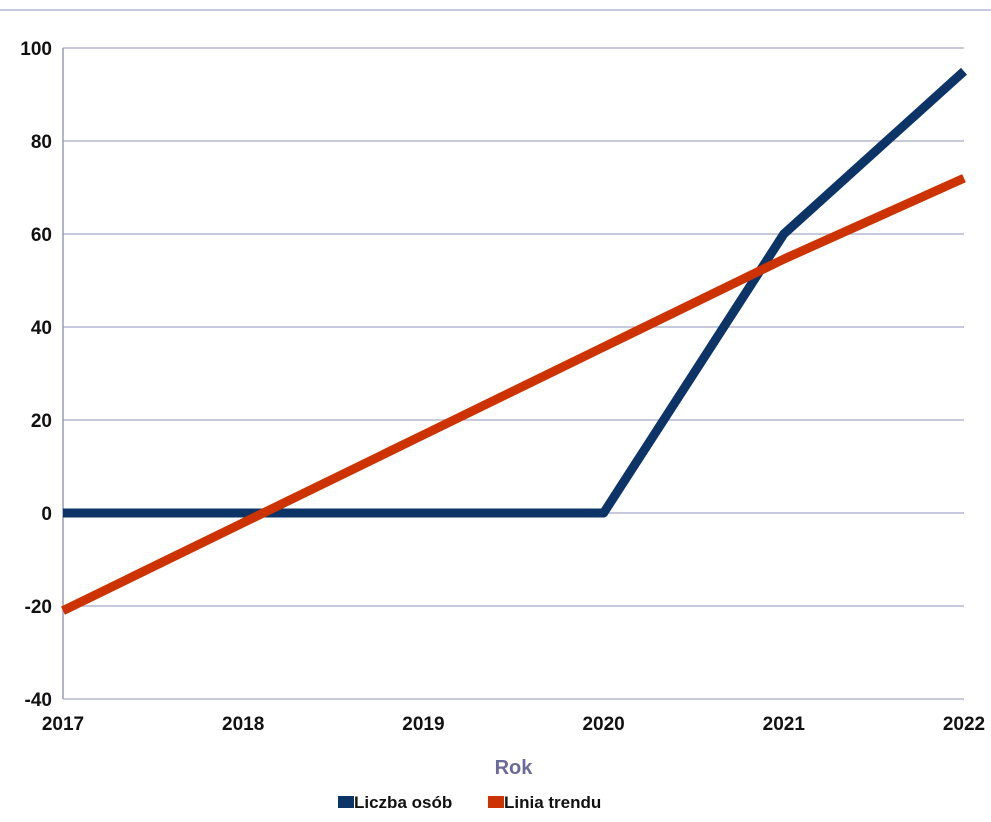 The height and width of the screenshot is (822, 991). Describe the element at coordinates (41, 328) in the screenshot. I see `y-tick-label: 40` at that location.